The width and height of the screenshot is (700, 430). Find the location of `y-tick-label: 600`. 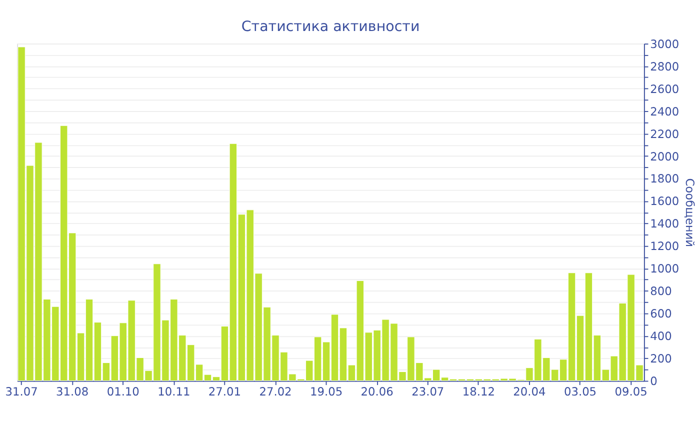

y-tick-label: 600 is located at coordinates (661, 313).